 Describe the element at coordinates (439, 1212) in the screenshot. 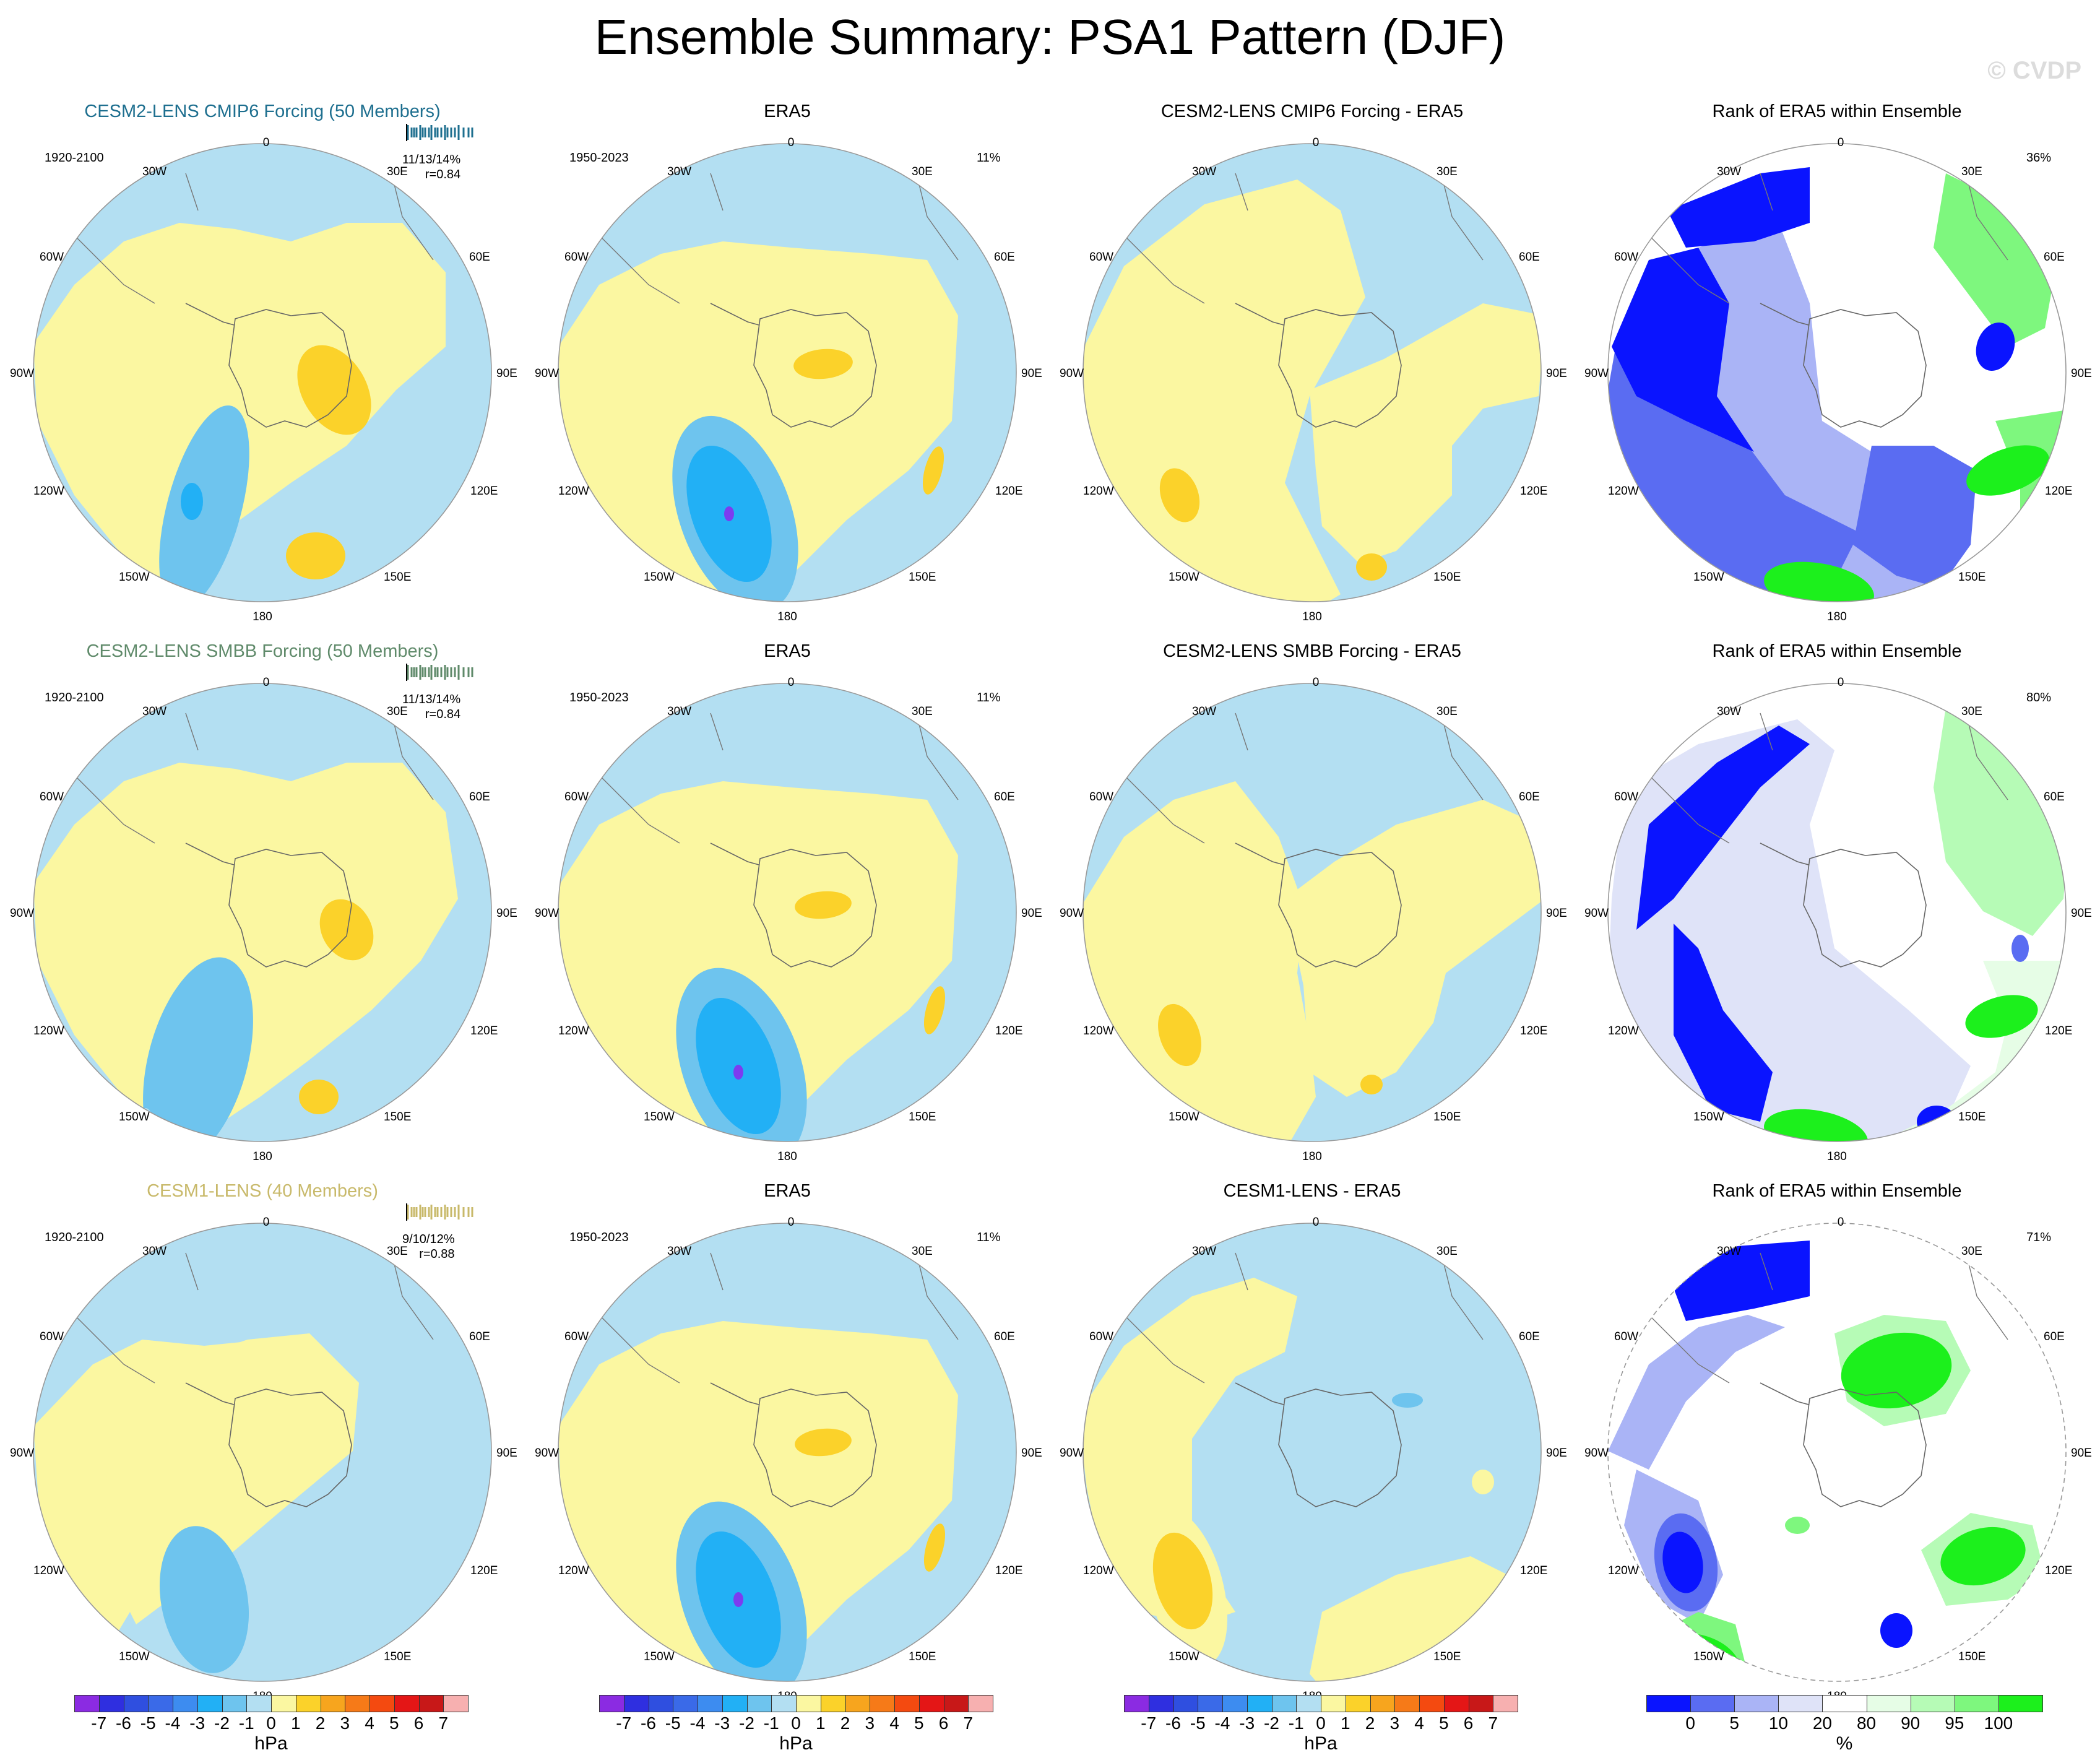

I see `member-tick-strip` at that location.